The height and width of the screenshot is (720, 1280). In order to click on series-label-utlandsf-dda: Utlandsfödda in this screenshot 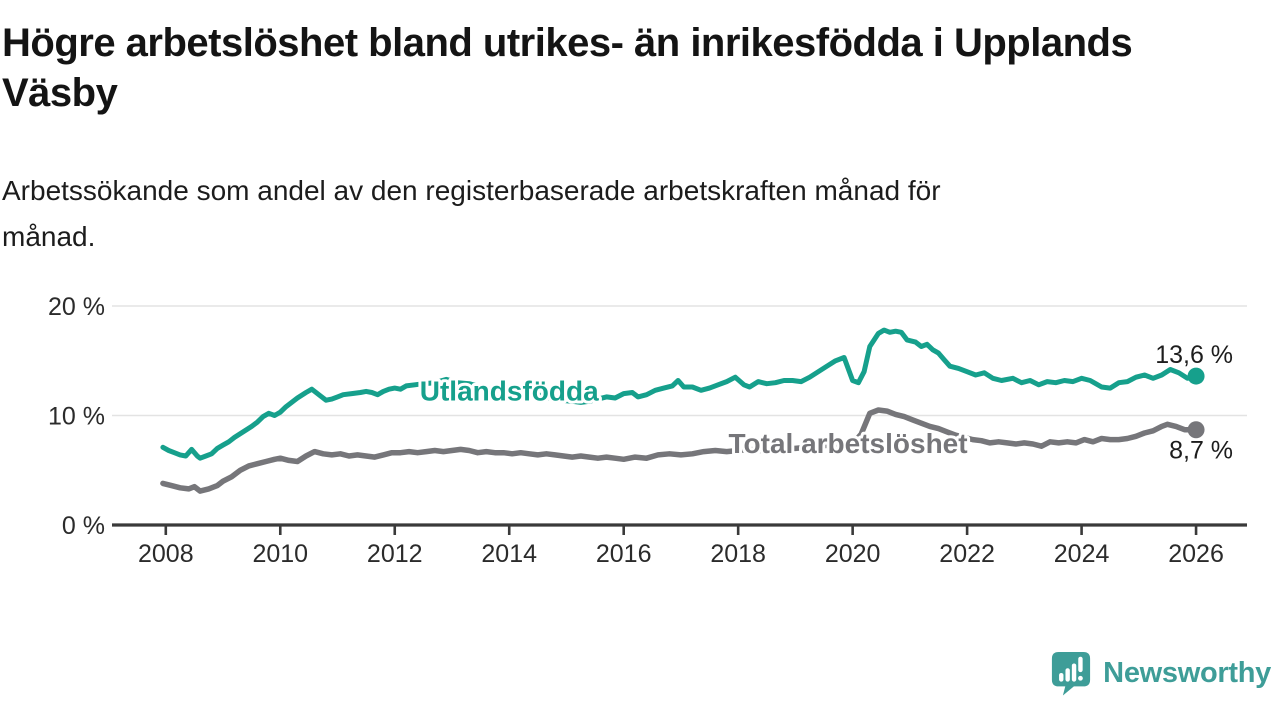, I will do `click(509, 390)`.